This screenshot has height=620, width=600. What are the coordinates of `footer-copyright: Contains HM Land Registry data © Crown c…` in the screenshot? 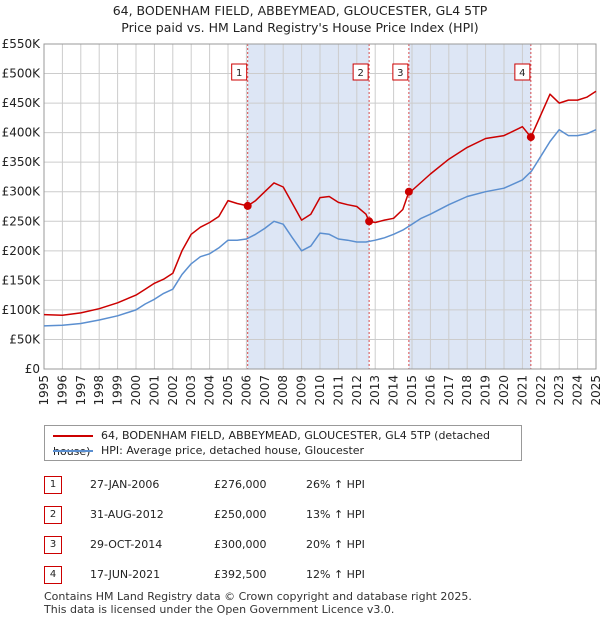 It's located at (258, 596).